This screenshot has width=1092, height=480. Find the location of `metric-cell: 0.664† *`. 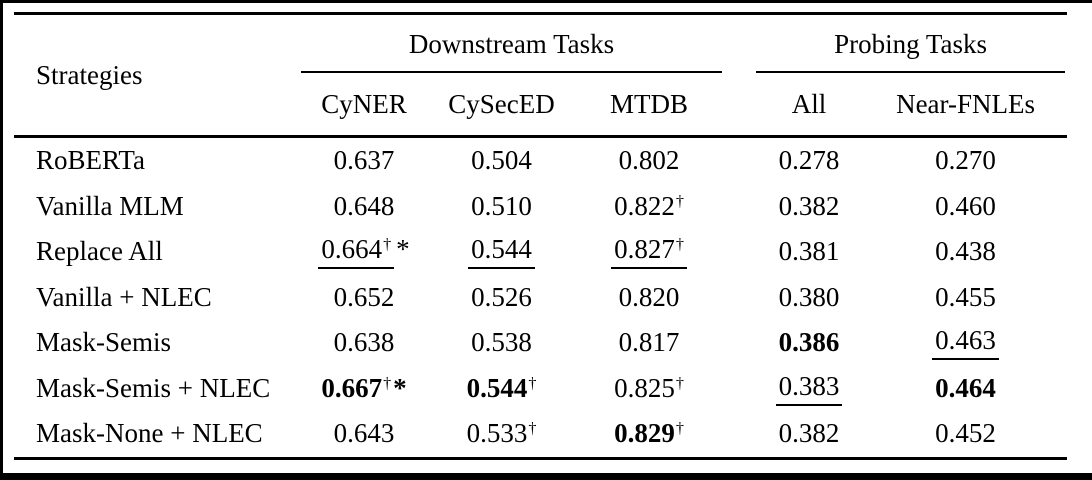

metric-cell: 0.664† * is located at coordinates (364, 252).